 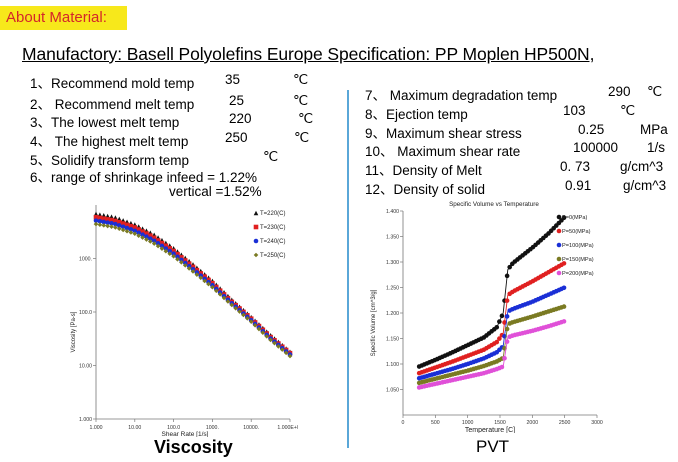 What do you see at coordinates (374, 322) in the screenshot?
I see `y-axis-title: Specific Volume [cm^3/g]` at bounding box center [374, 322].